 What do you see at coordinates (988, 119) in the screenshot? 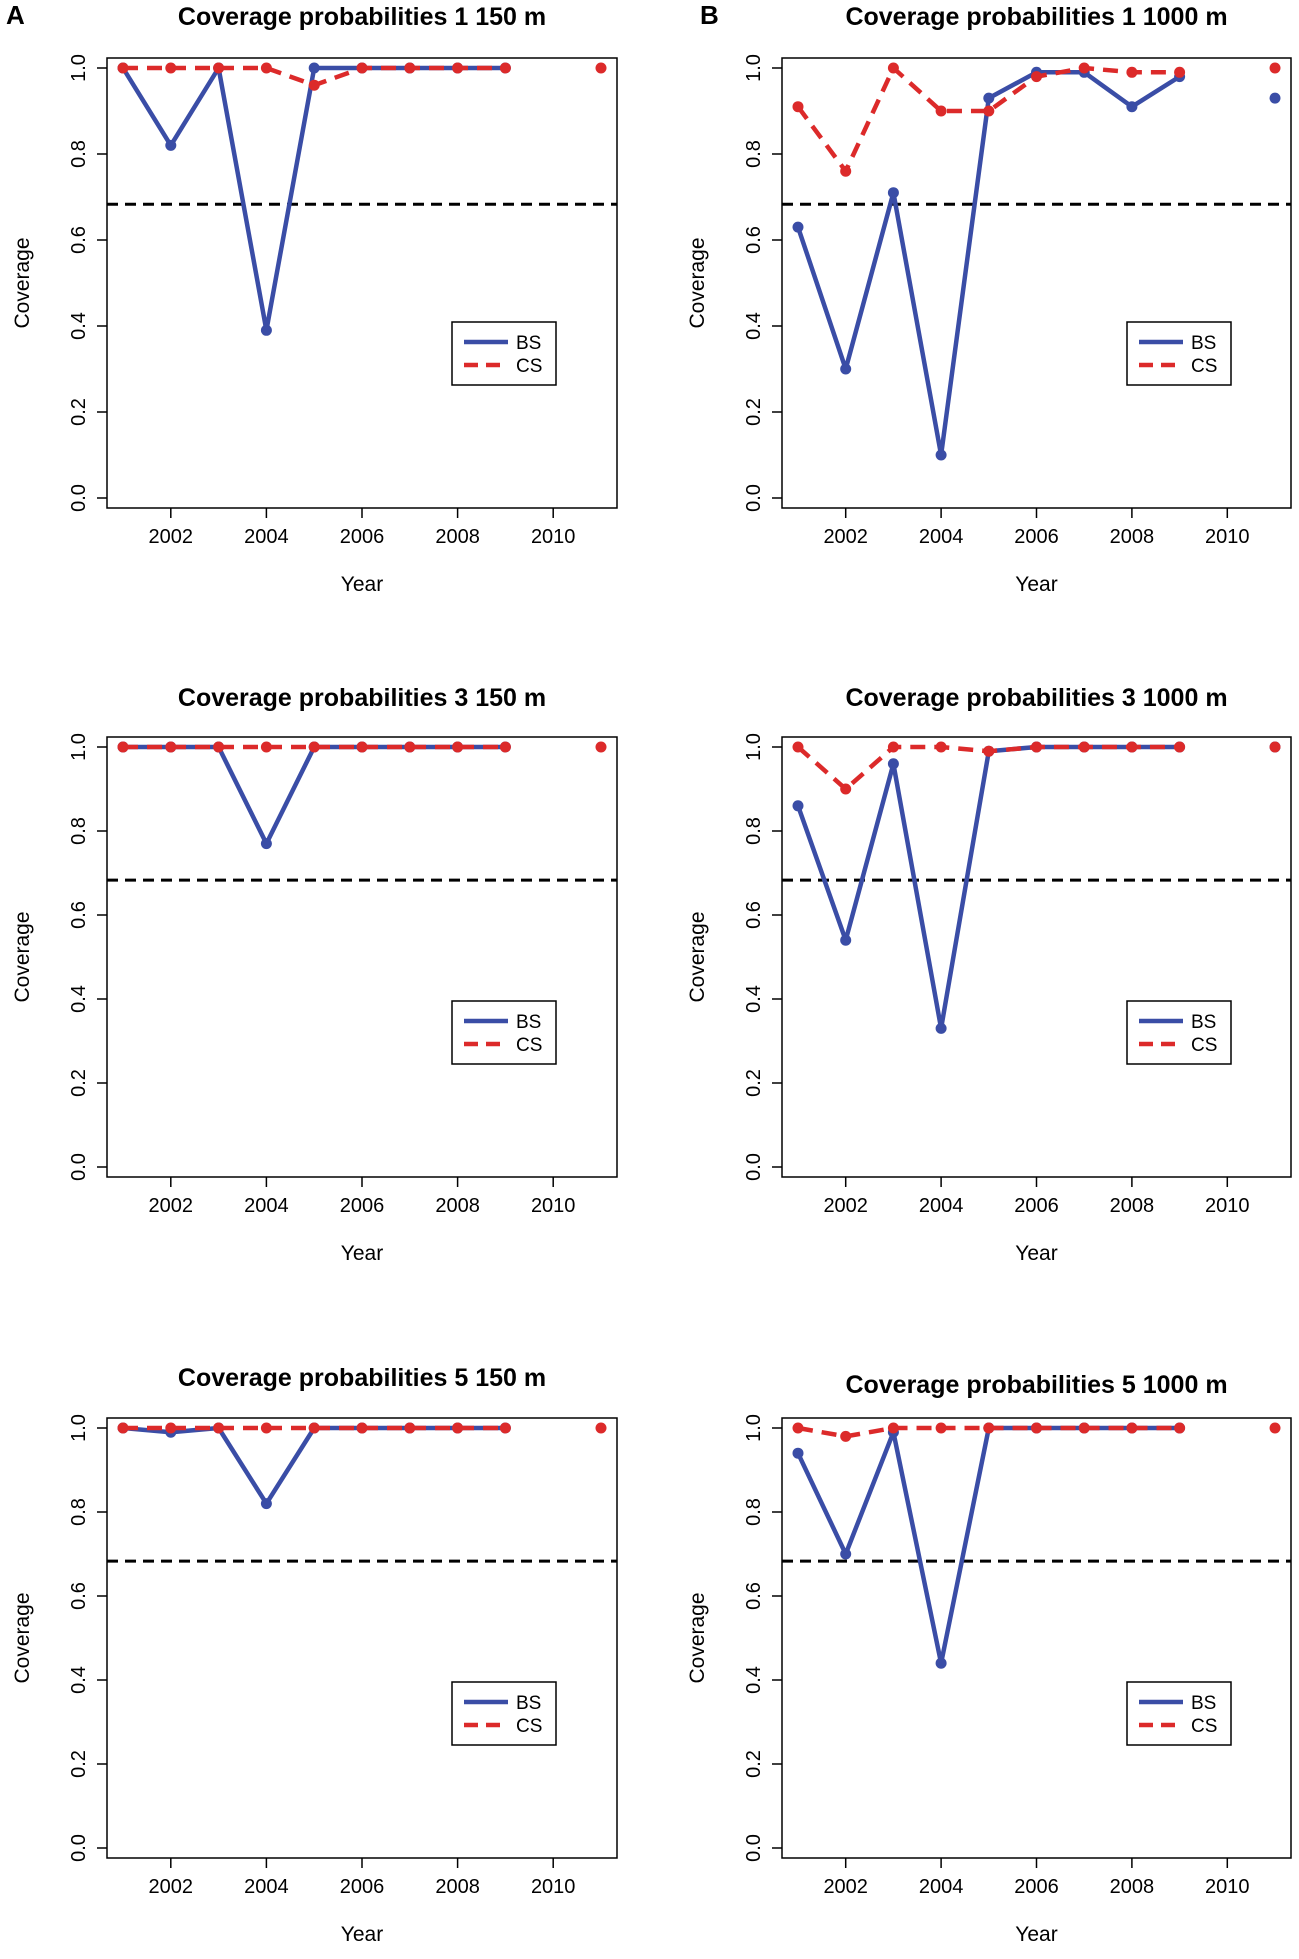
I see `series-line-cs` at bounding box center [988, 119].